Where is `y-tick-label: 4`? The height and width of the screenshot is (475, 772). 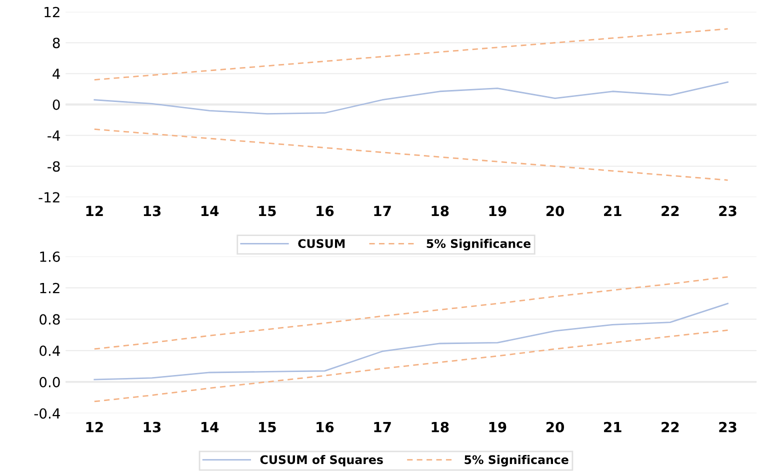 y-tick-label: 4 is located at coordinates (56, 73).